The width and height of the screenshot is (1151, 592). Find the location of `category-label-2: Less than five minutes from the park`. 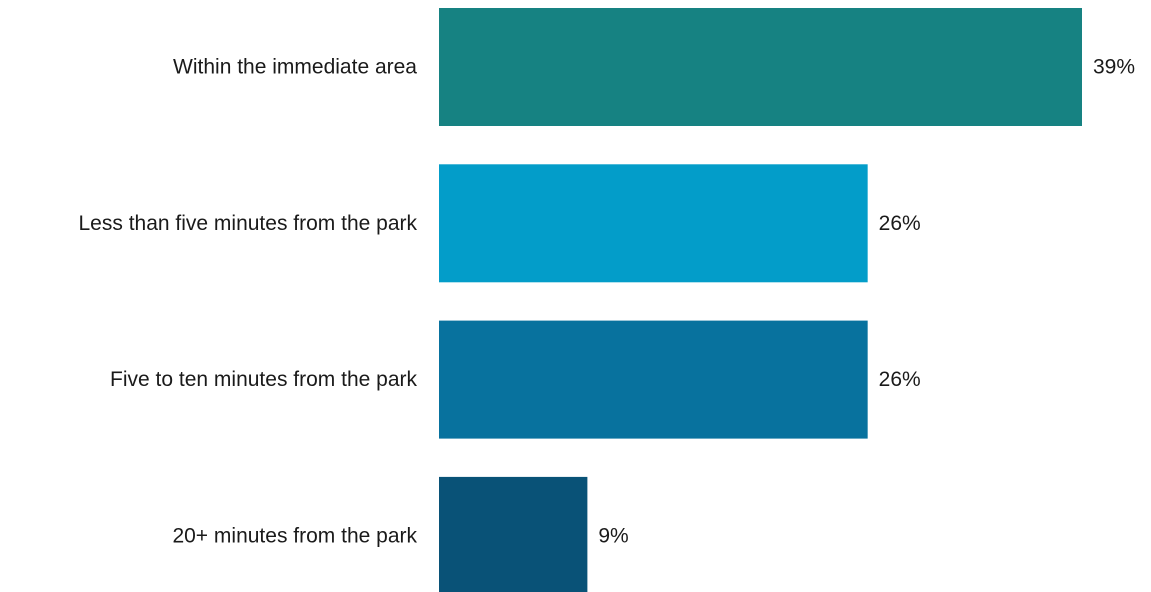

category-label-2: Less than five minutes from the park is located at coordinates (248, 223).